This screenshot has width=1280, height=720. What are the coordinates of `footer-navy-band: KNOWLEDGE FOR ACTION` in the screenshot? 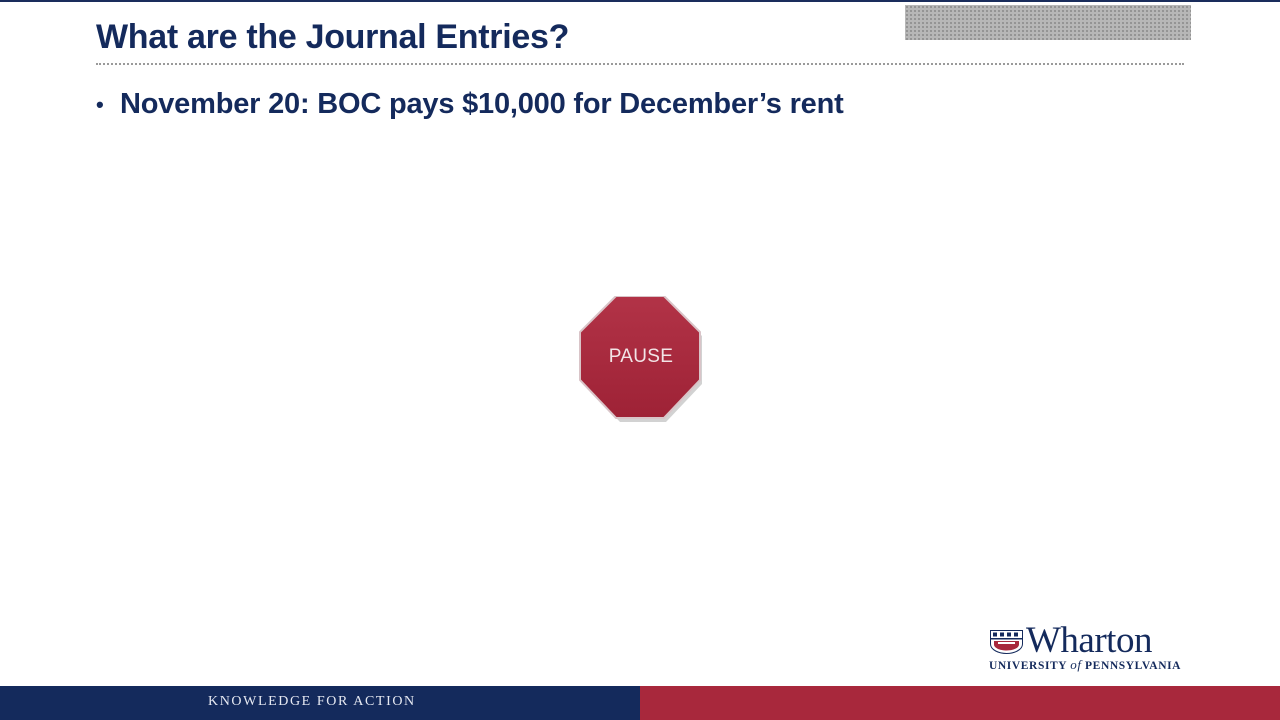 It's located at (320, 703).